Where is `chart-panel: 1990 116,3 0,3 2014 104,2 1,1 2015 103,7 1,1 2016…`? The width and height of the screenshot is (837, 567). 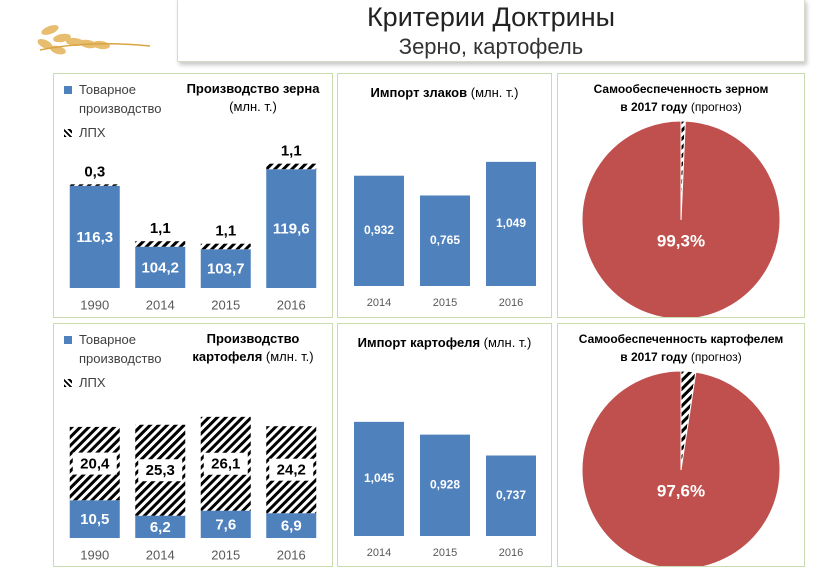
chart-panel: 1990 116,3 0,3 2014 104,2 1,1 2015 103,7 1,1 2016… is located at coordinates (193, 195).